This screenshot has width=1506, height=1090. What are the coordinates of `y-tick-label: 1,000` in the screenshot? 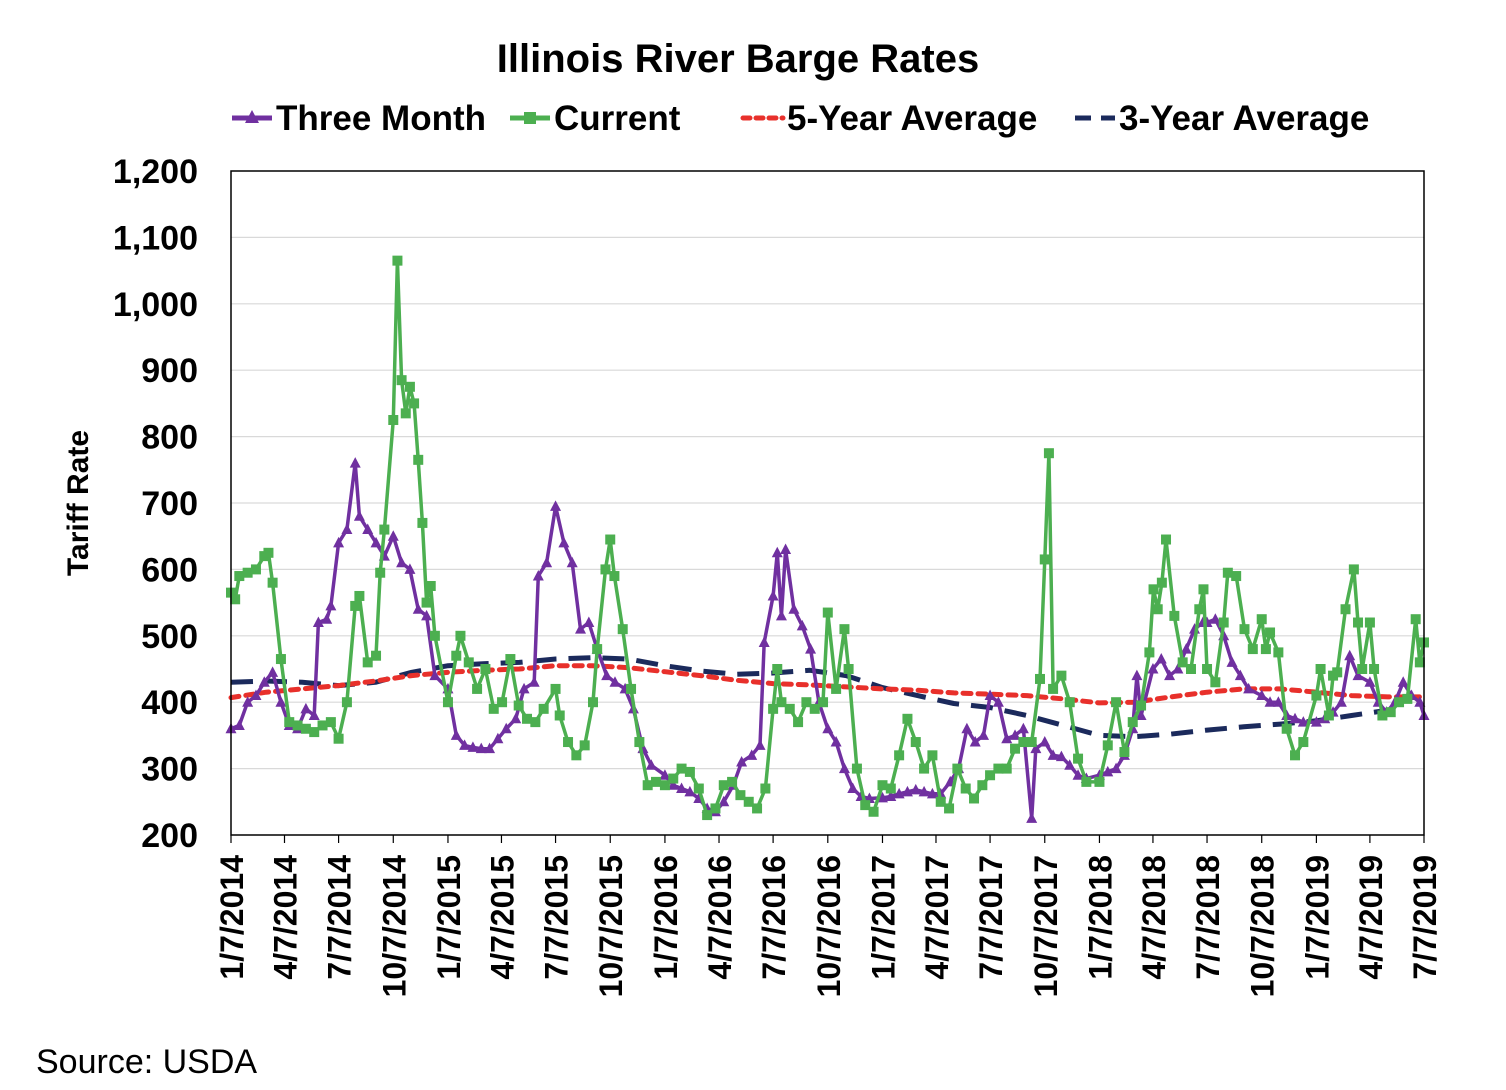 It's located at (155, 305).